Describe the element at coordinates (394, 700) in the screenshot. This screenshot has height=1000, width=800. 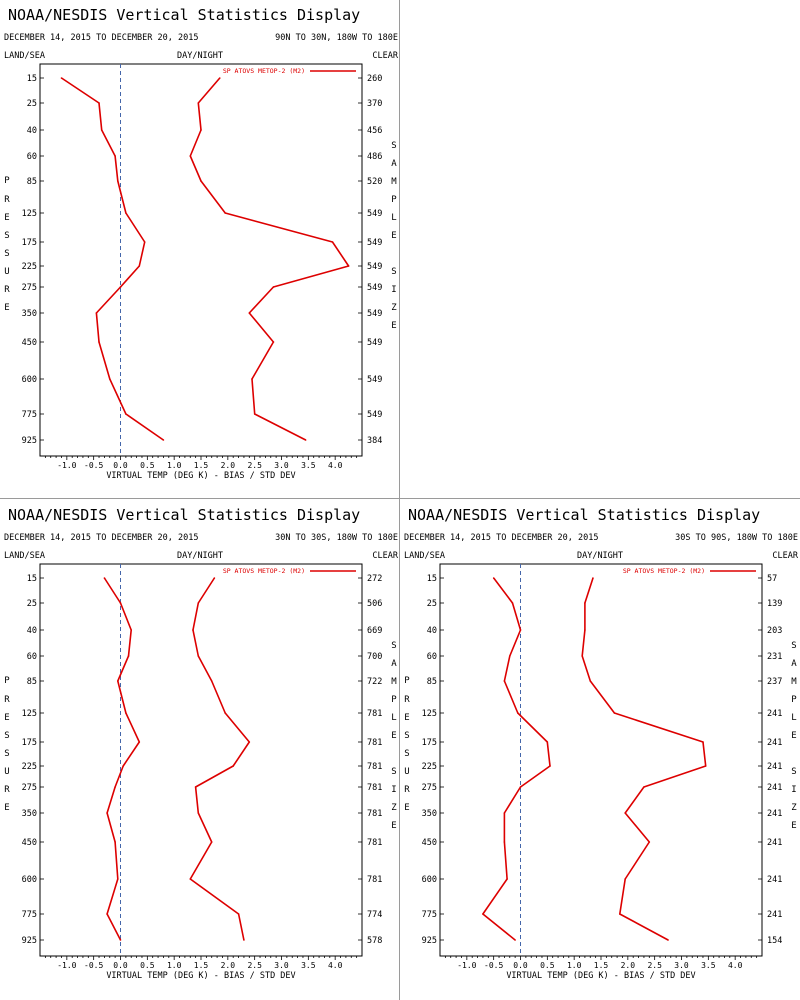
I see `sample-size-axis-letter: P` at that location.